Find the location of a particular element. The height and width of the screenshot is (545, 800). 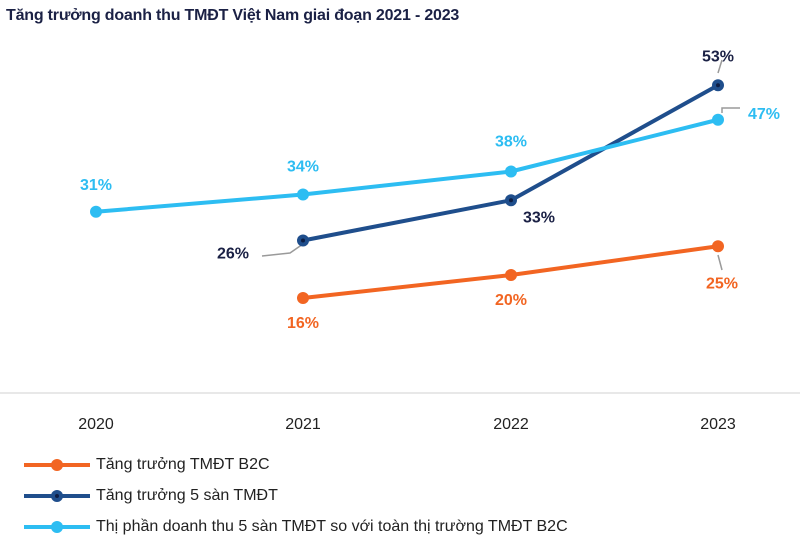

data-label: 26% is located at coordinates (233, 254).